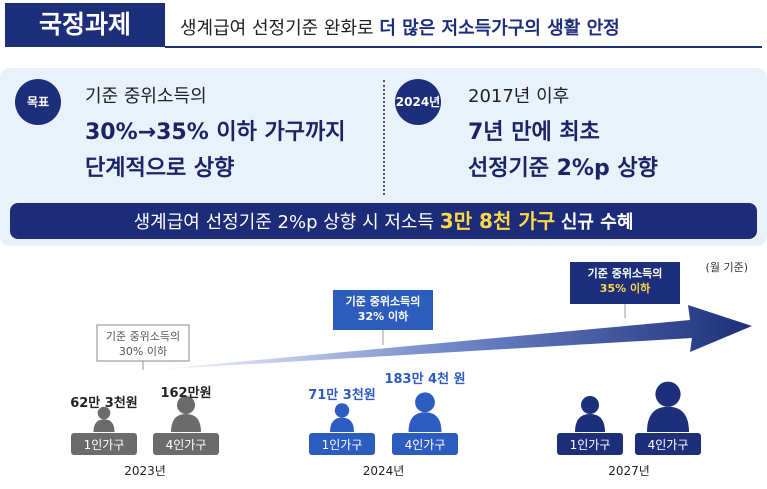 The image size is (767, 489). Describe the element at coordinates (418, 102) in the screenshot. I see `milestone-badge: 2024년` at that location.